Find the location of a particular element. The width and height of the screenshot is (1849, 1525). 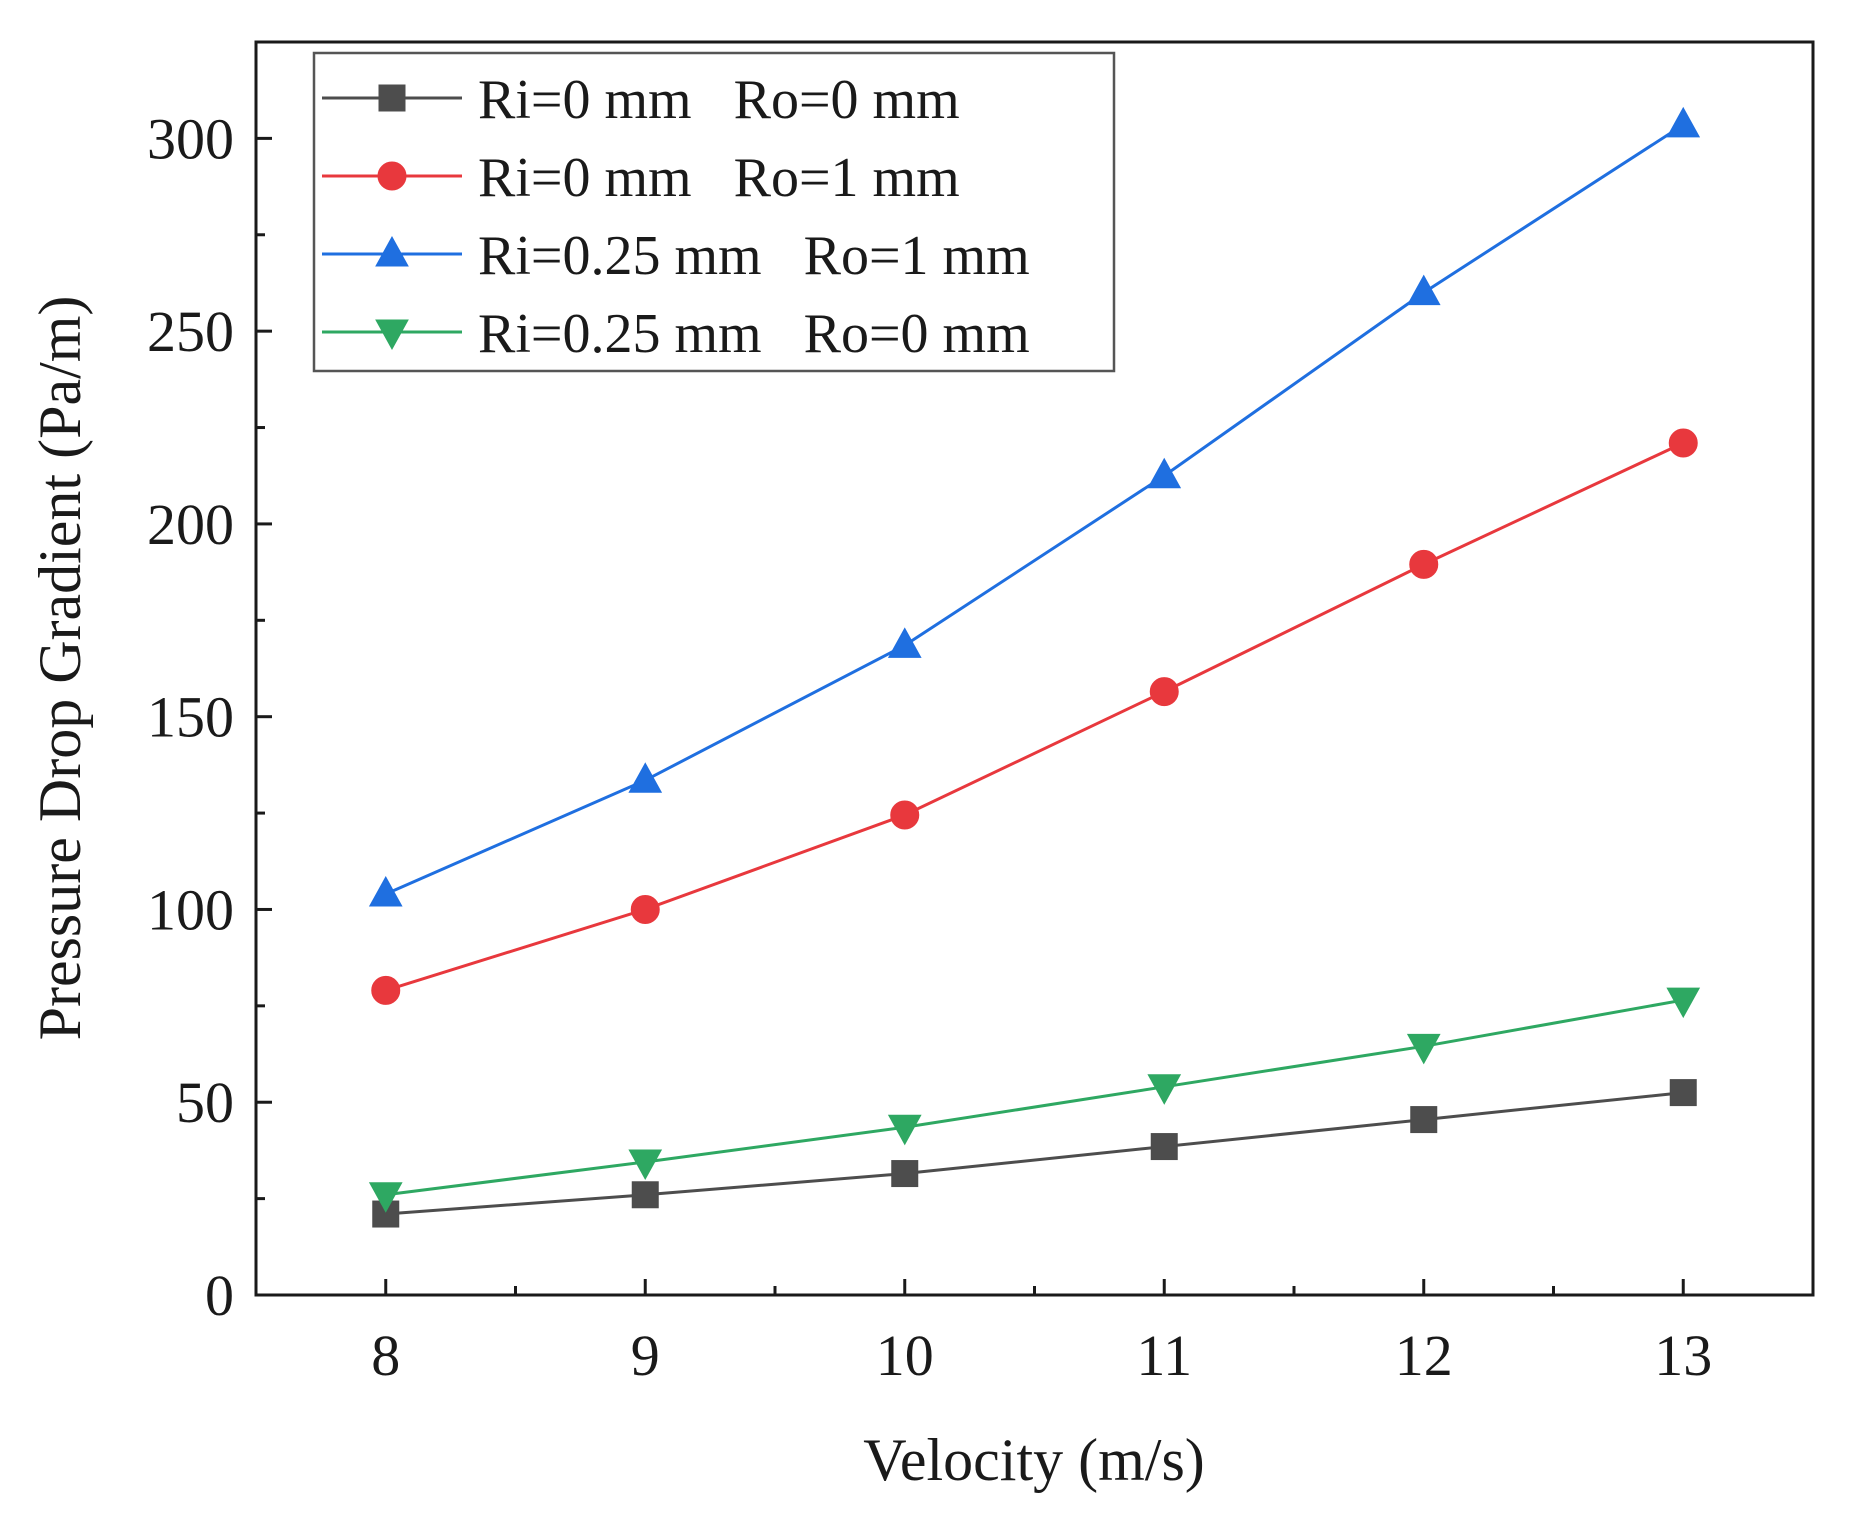

x-tick-label: 11 is located at coordinates (1164, 1355).